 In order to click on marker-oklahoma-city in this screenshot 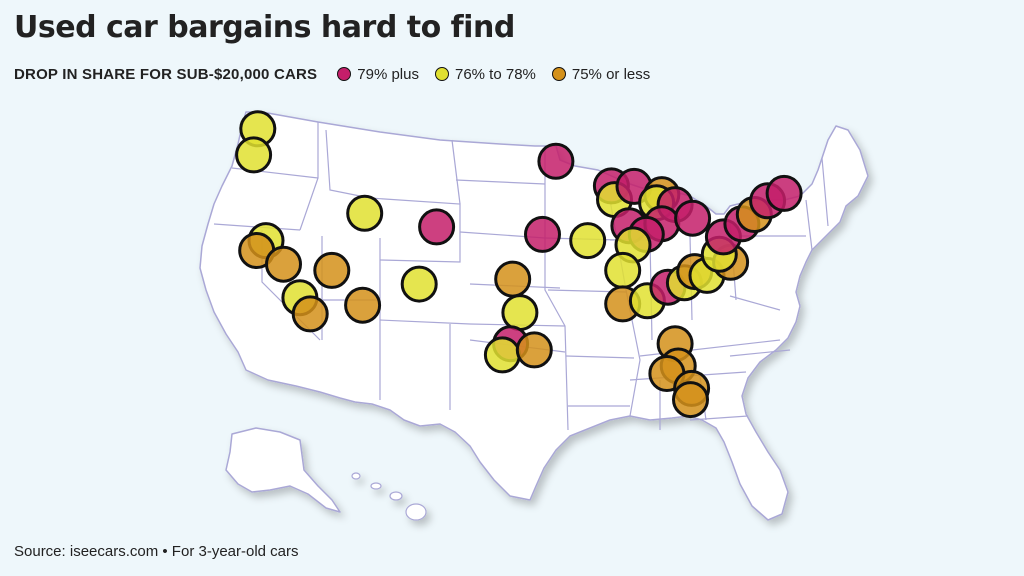, I will do `click(513, 279)`.